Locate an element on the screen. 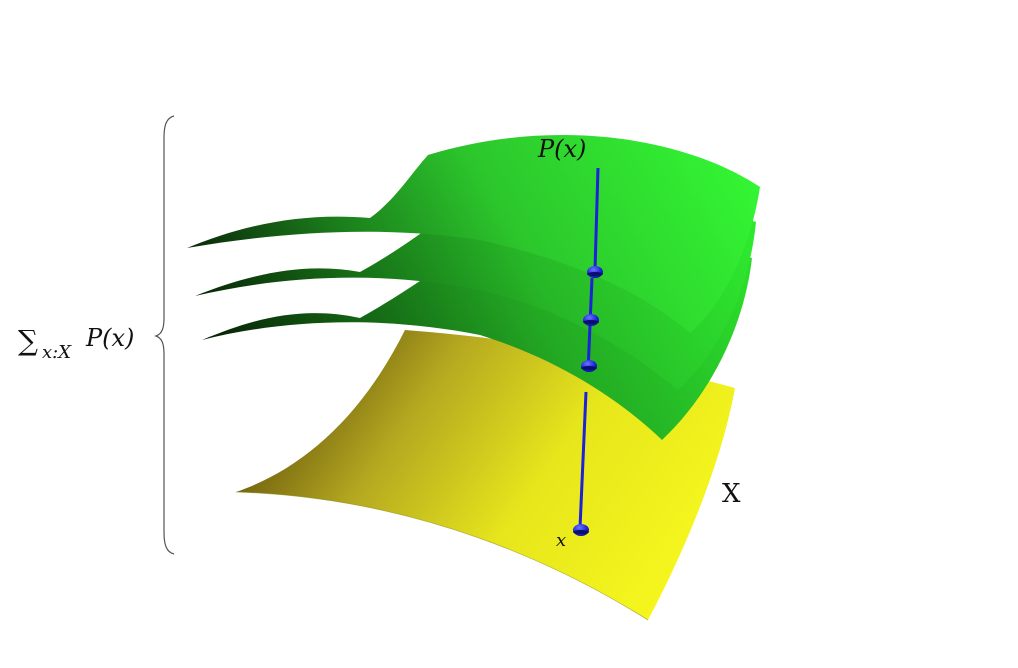  sum-subscript: x:X is located at coordinates (57, 352).